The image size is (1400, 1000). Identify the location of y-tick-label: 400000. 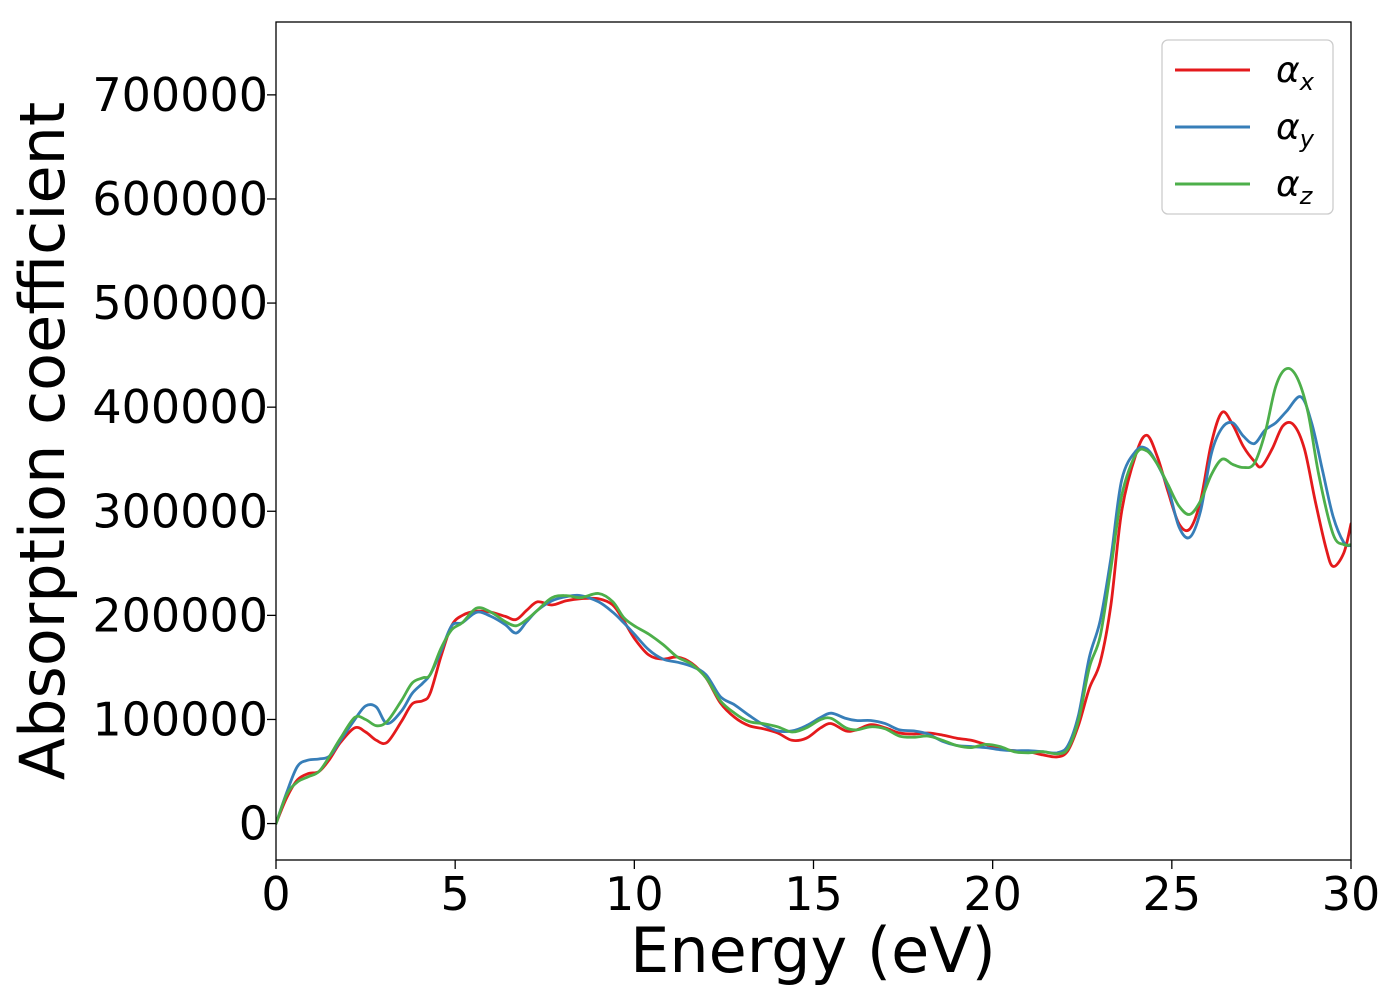
(180, 407).